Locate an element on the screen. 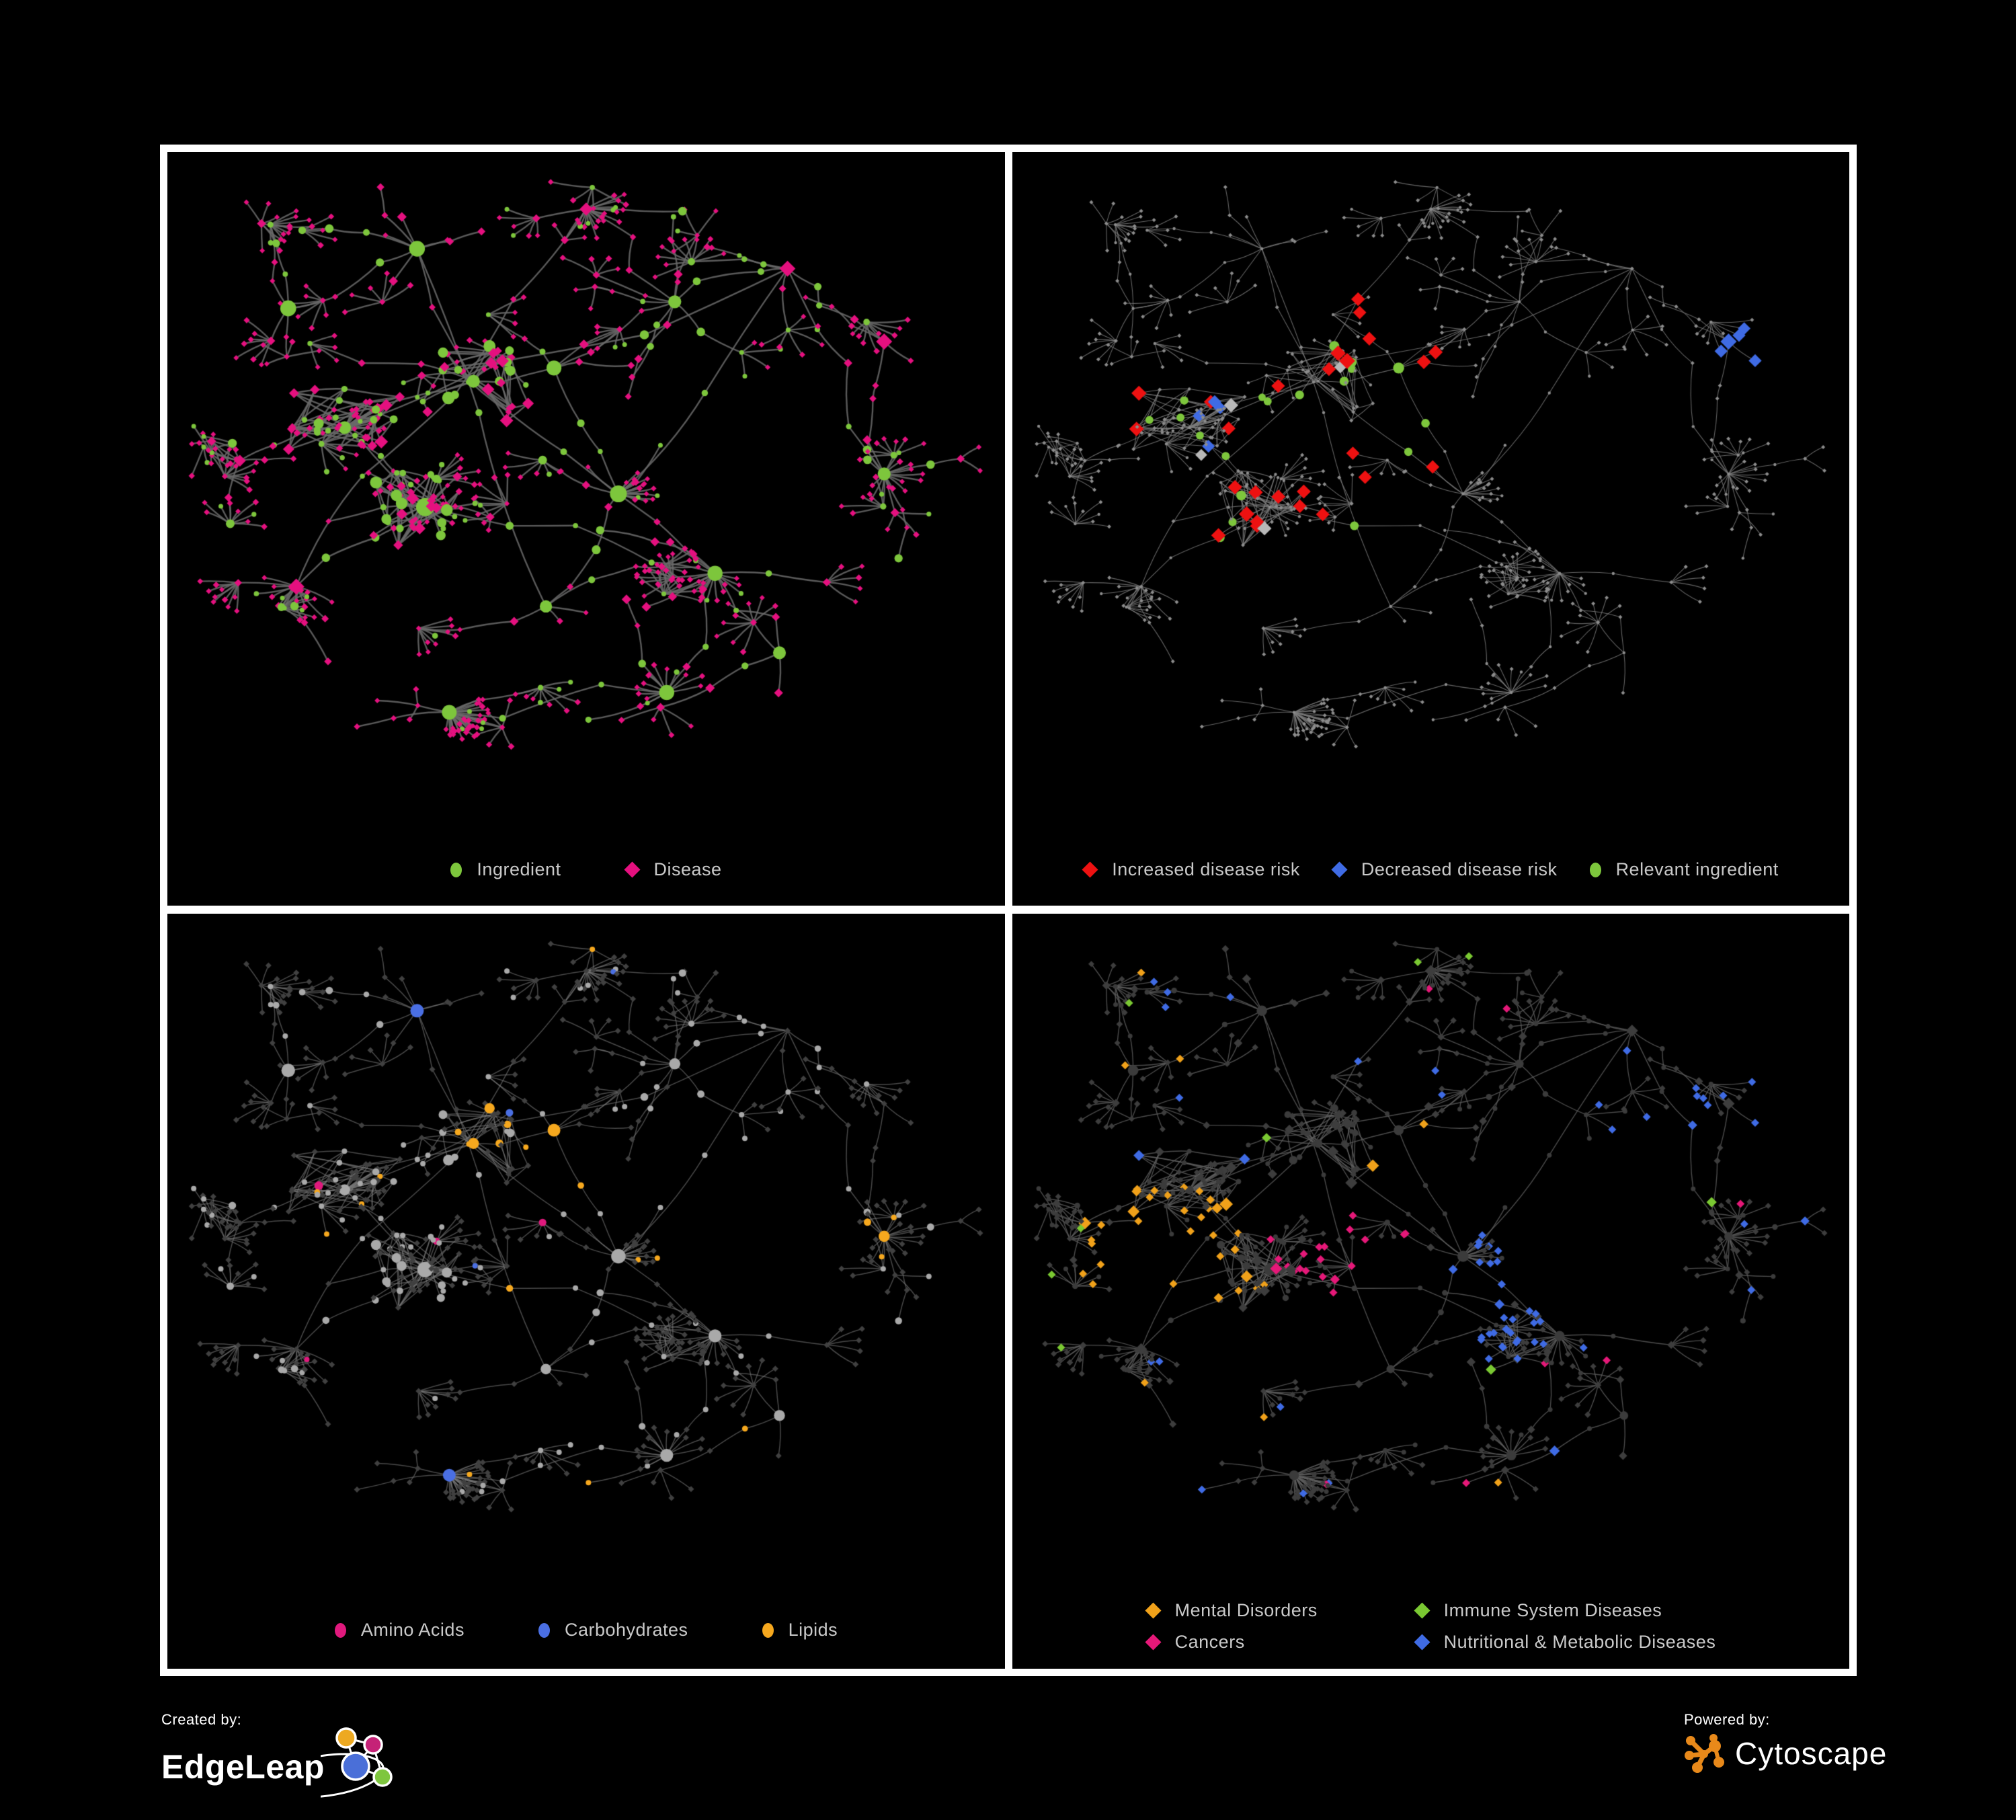 The width and height of the screenshot is (2016, 1820). legend-item-amino-acids: Amino Acids is located at coordinates (399, 1630).